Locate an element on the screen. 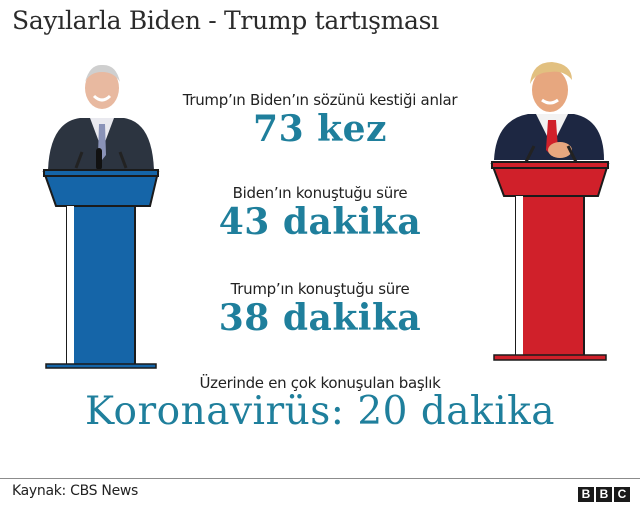 This screenshot has height=507, width=640. bbc-logo: B B C is located at coordinates (604, 494).